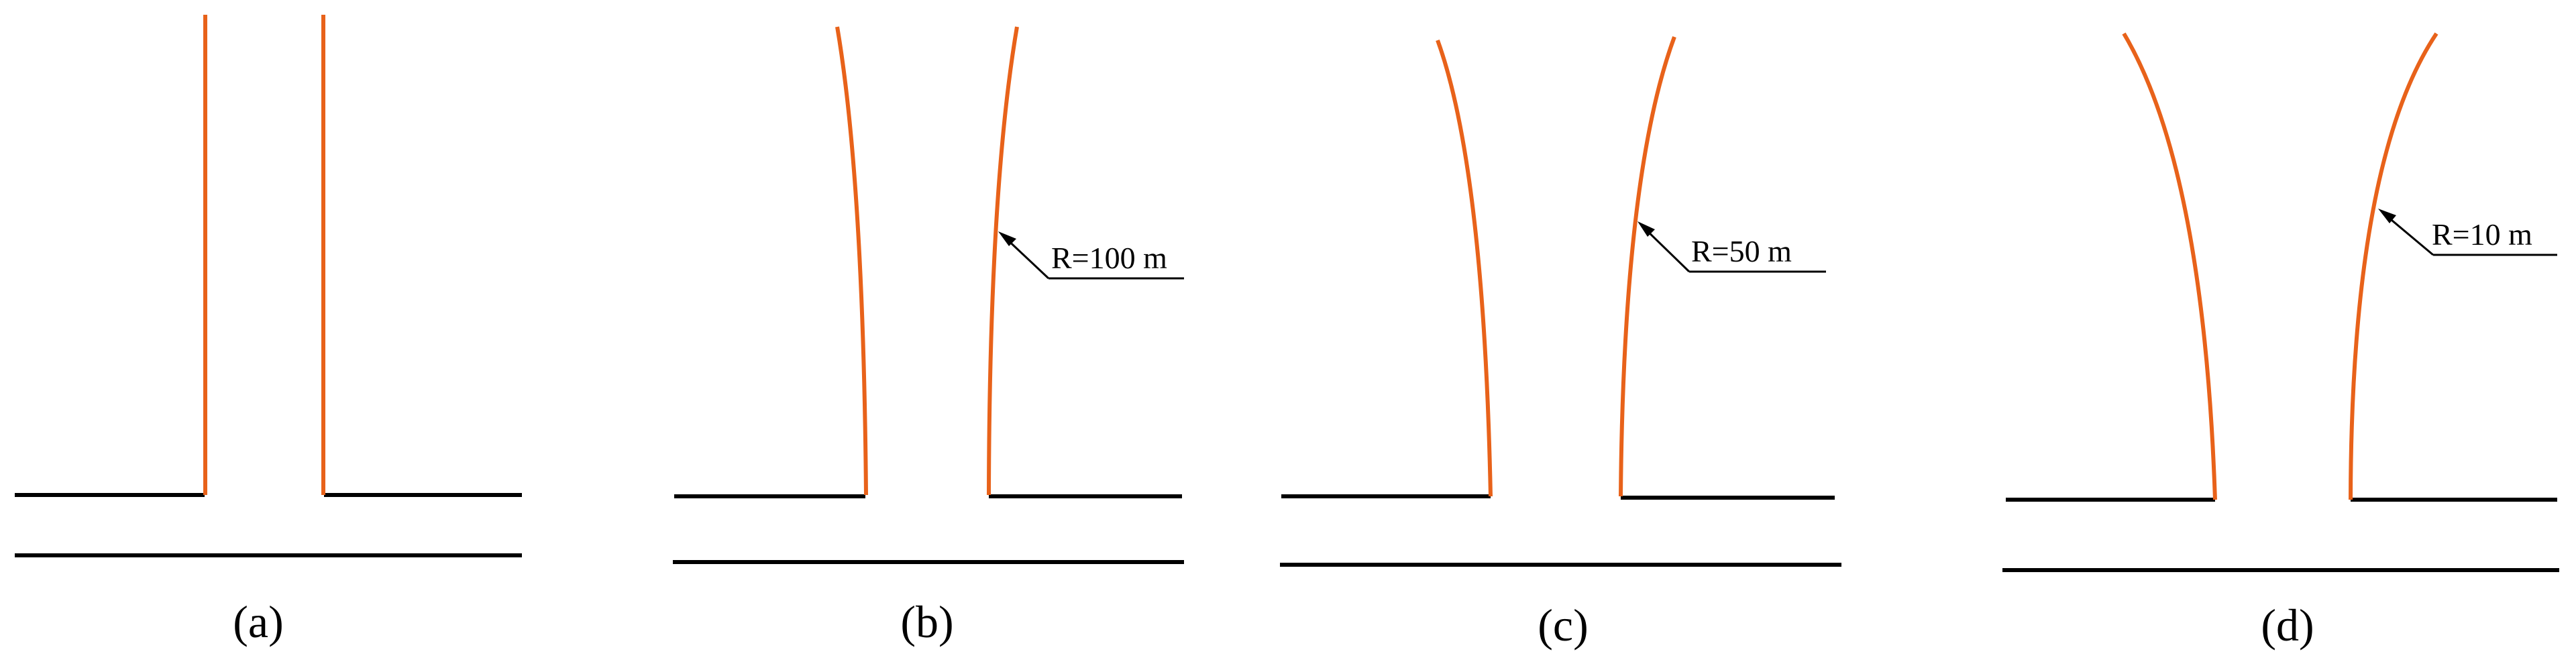  Describe the element at coordinates (926, 622) in the screenshot. I see `panel-label-b: (b)` at that location.